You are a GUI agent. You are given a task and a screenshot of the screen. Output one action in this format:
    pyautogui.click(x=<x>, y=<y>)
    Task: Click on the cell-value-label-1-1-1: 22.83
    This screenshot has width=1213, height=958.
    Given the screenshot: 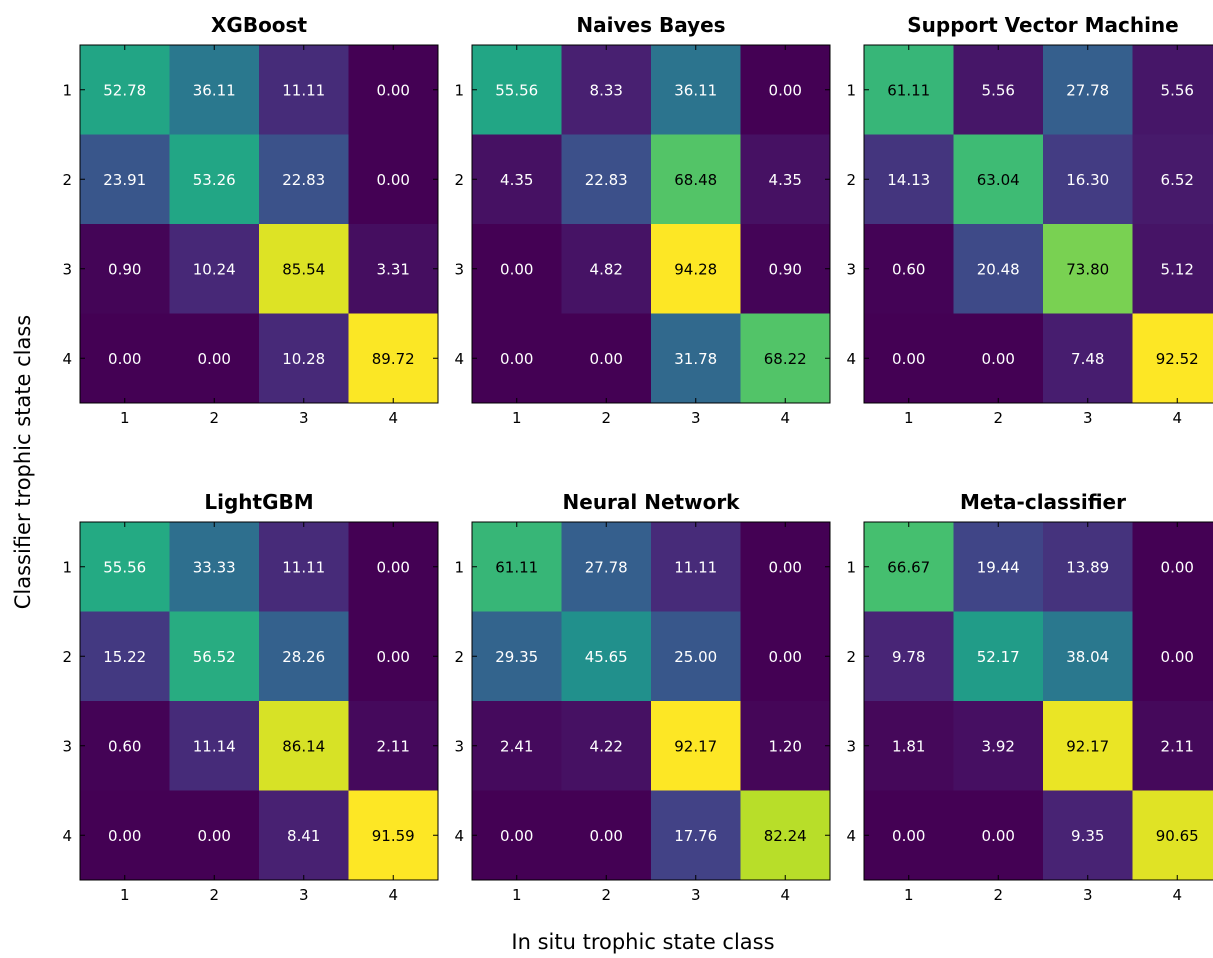 What is the action you would take?
    pyautogui.click(x=606, y=180)
    